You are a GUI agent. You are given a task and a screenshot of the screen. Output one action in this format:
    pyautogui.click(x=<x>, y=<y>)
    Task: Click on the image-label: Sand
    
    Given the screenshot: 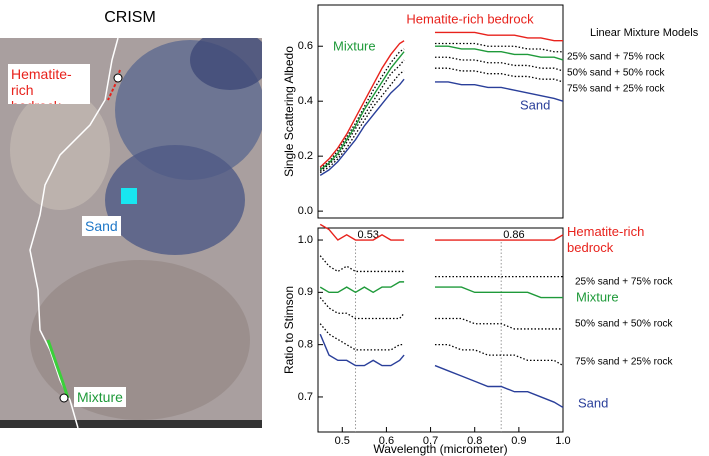 What is the action you would take?
    pyautogui.click(x=101, y=226)
    